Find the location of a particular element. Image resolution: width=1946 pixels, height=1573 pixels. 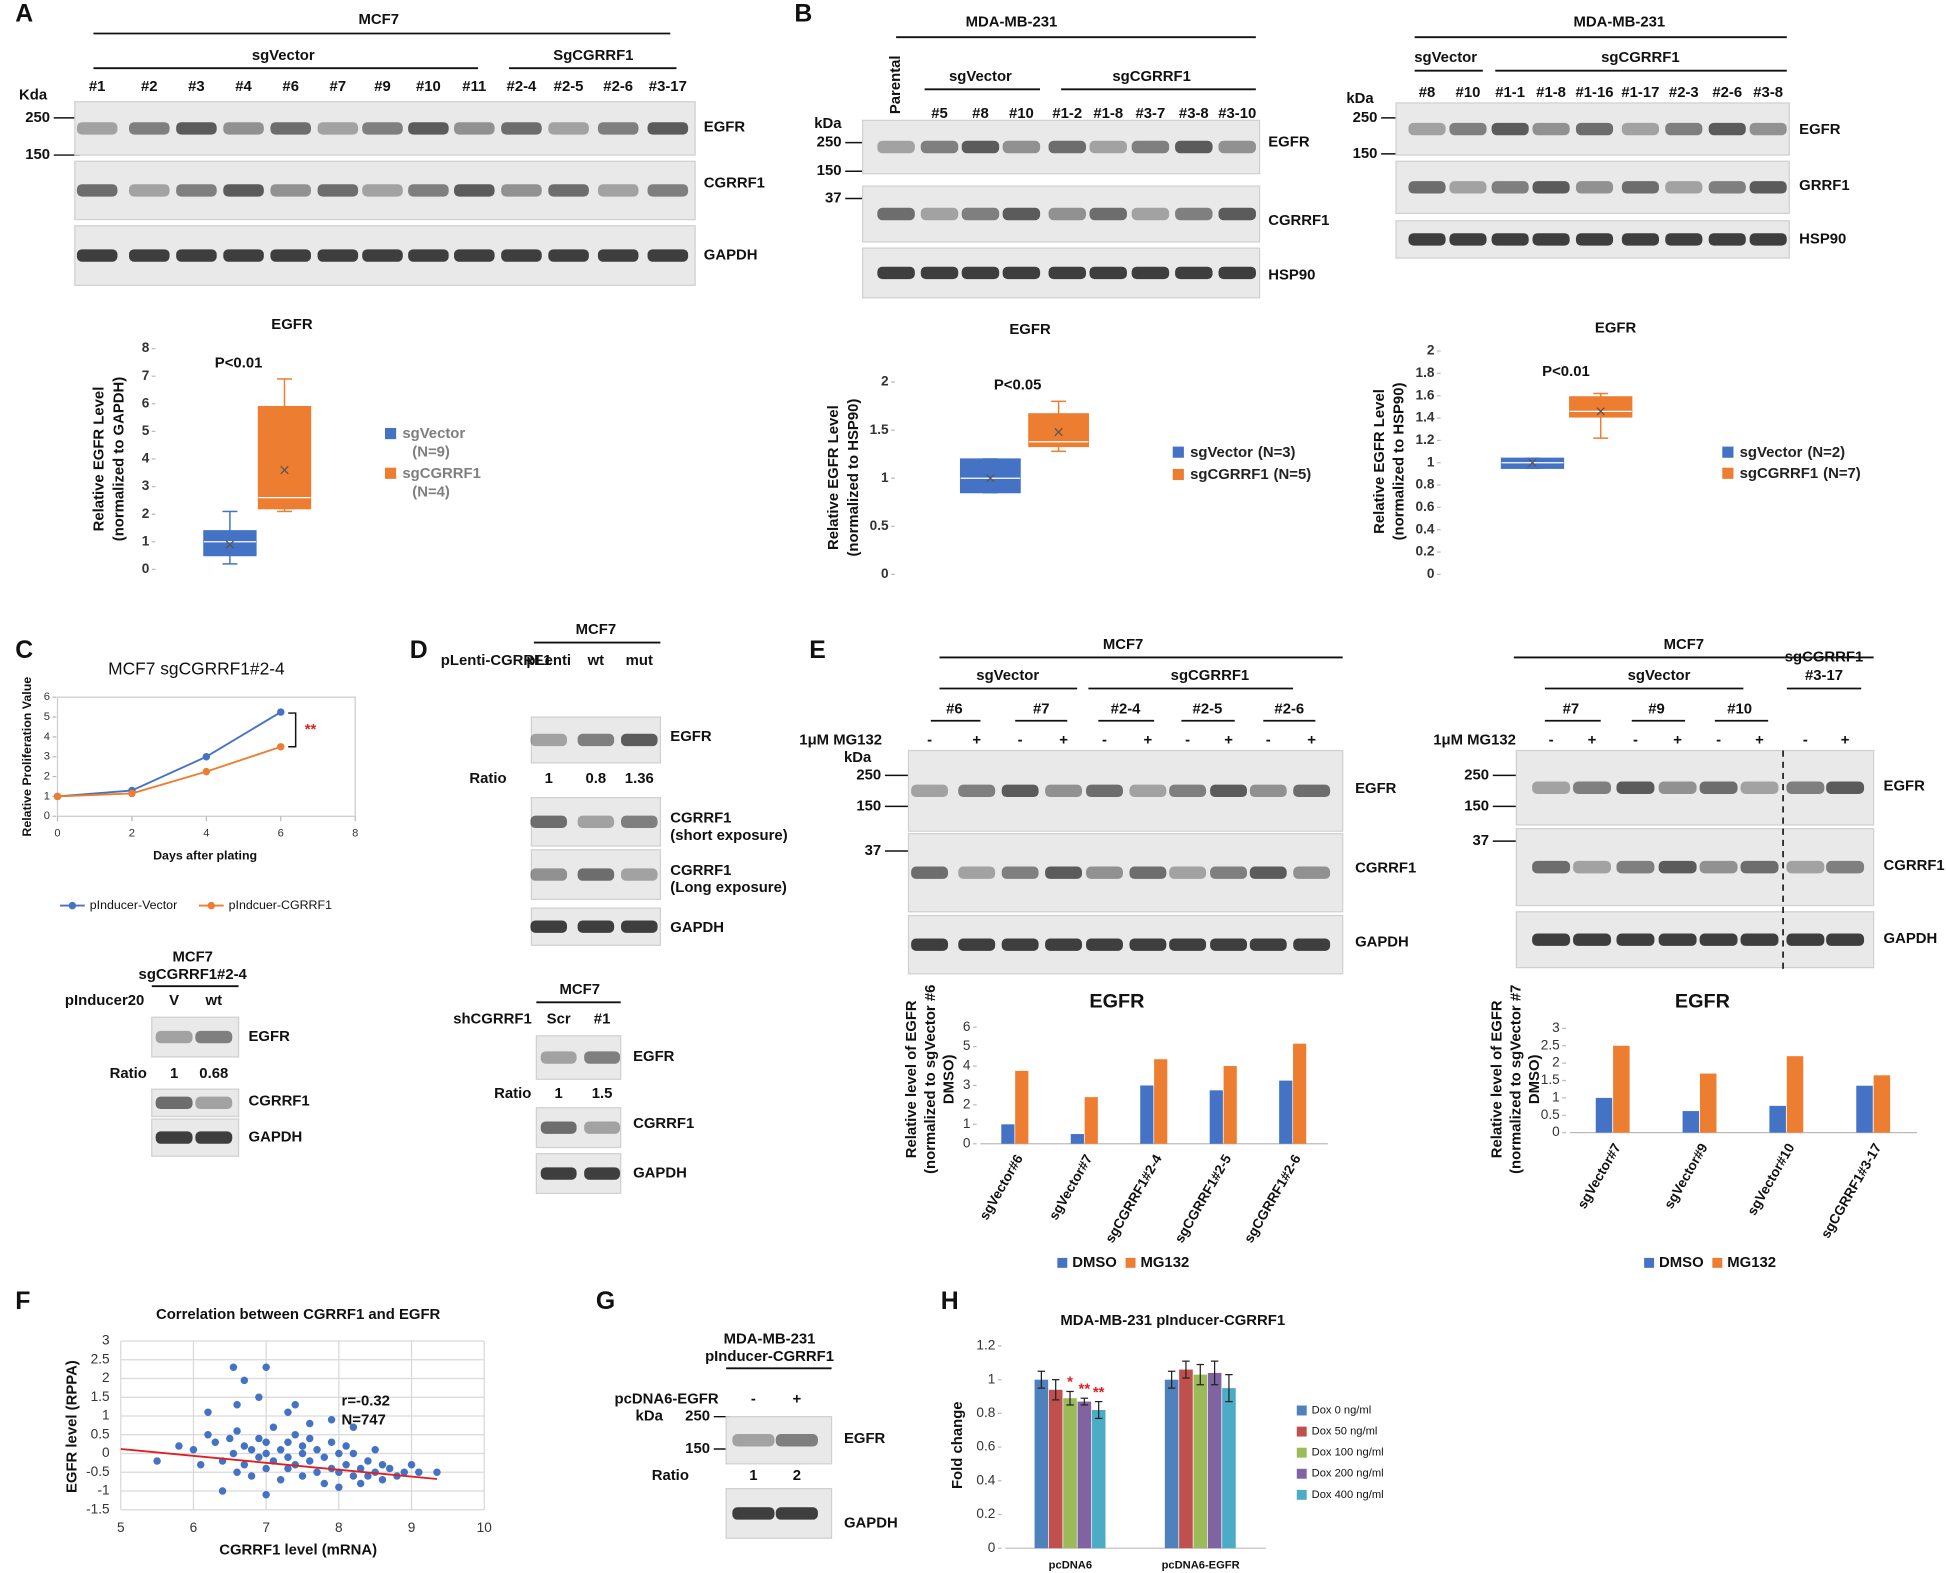

lane-label: #6 is located at coordinates (290, 87).